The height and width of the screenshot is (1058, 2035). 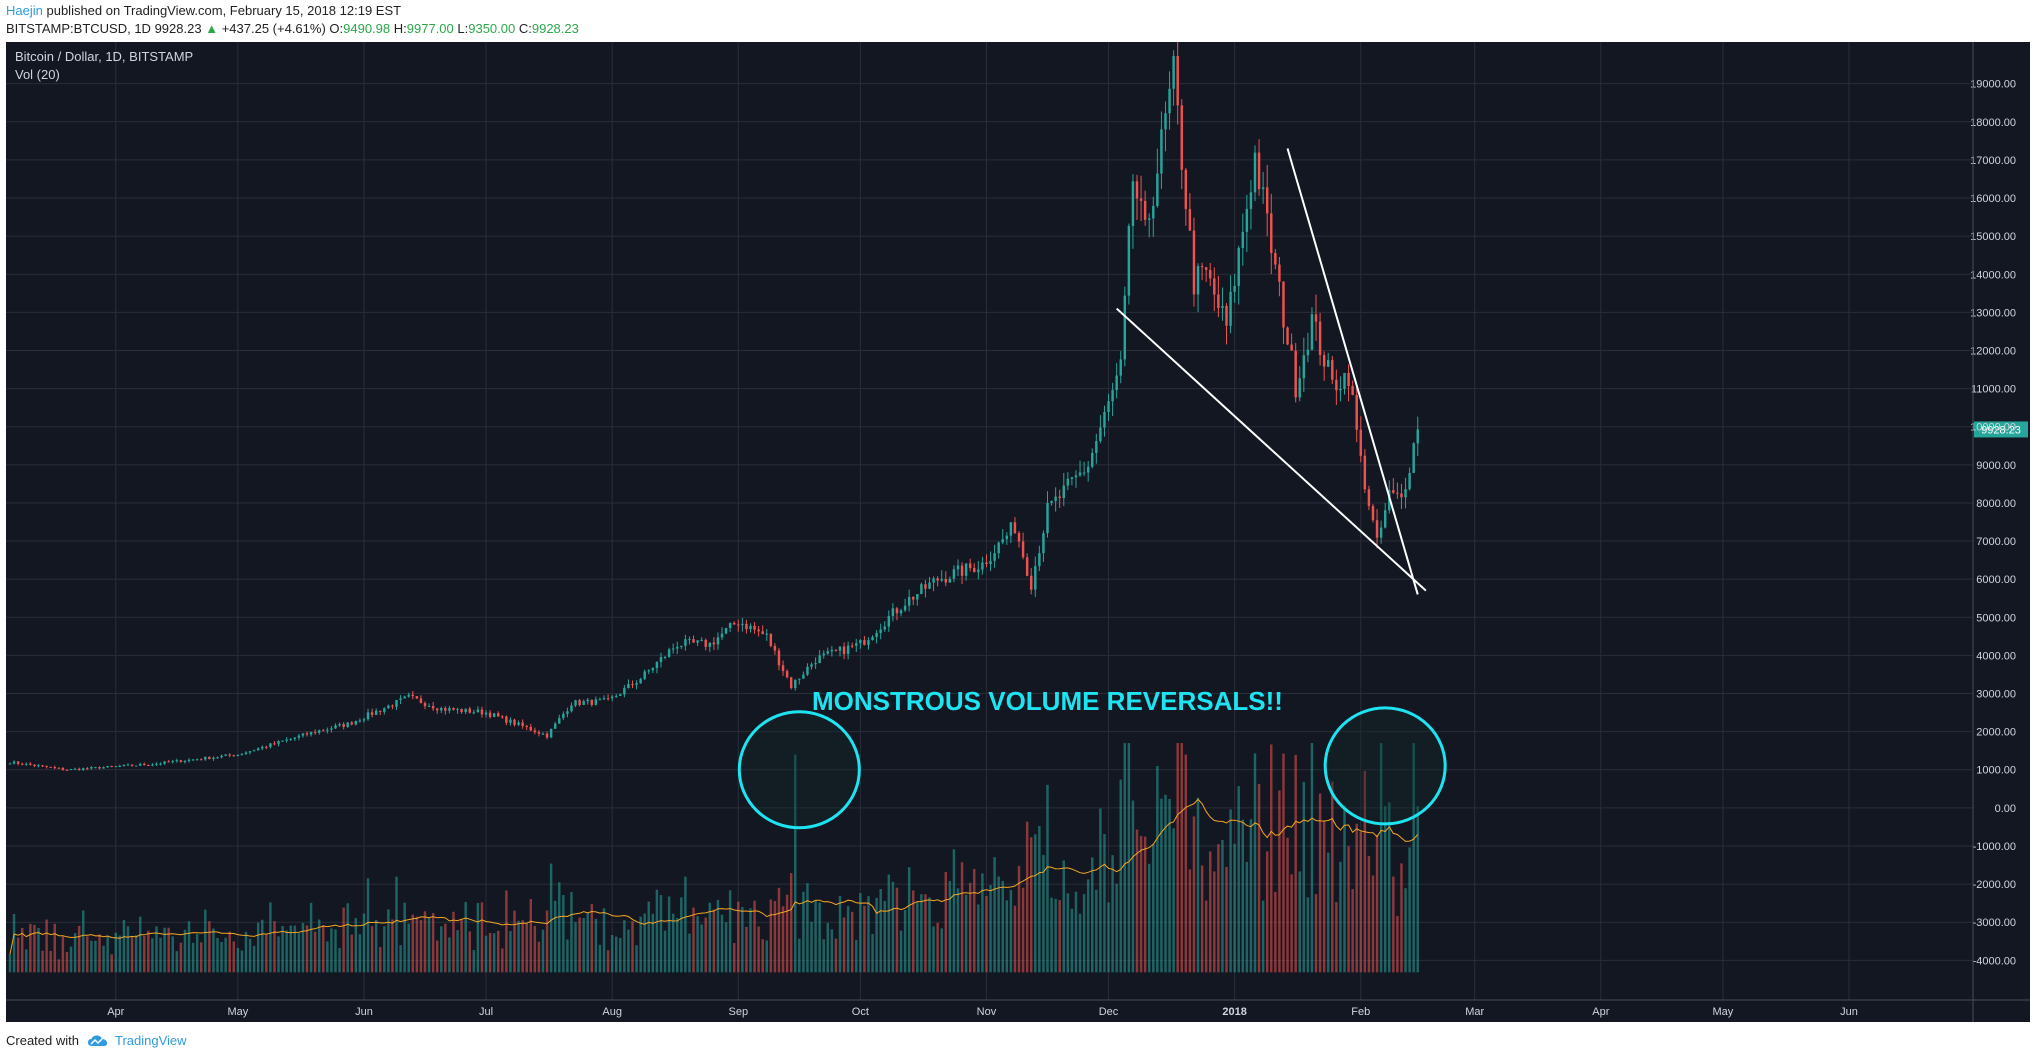 What do you see at coordinates (1234, 1012) in the screenshot?
I see `x-tick-label: 2018` at bounding box center [1234, 1012].